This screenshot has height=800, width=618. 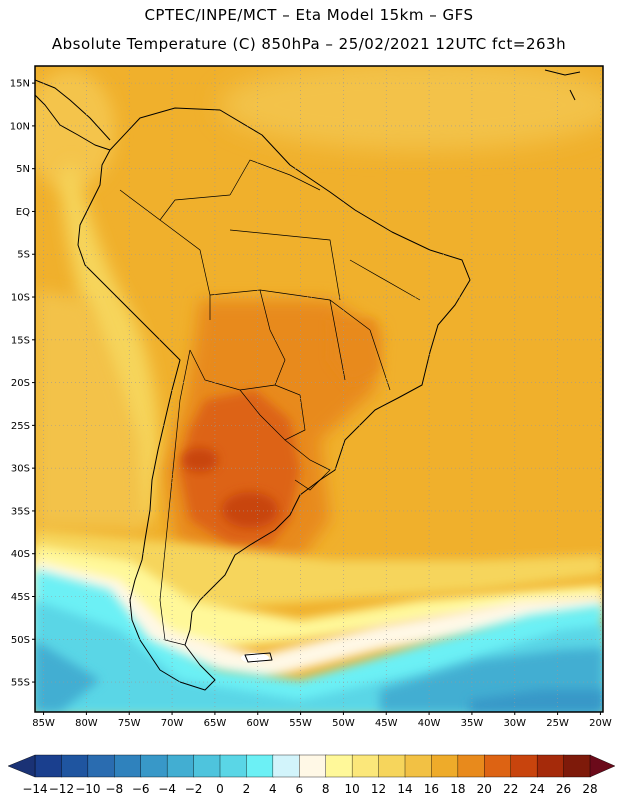 I want to click on colorbar-label: 20, so click(x=484, y=789).